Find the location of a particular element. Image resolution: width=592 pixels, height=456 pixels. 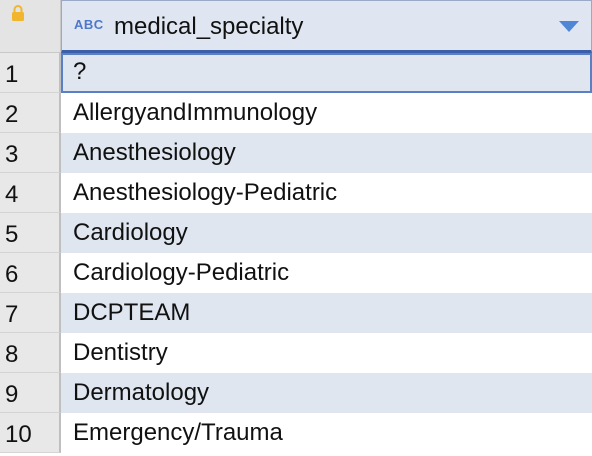

row-number: 9 is located at coordinates (30, 393).